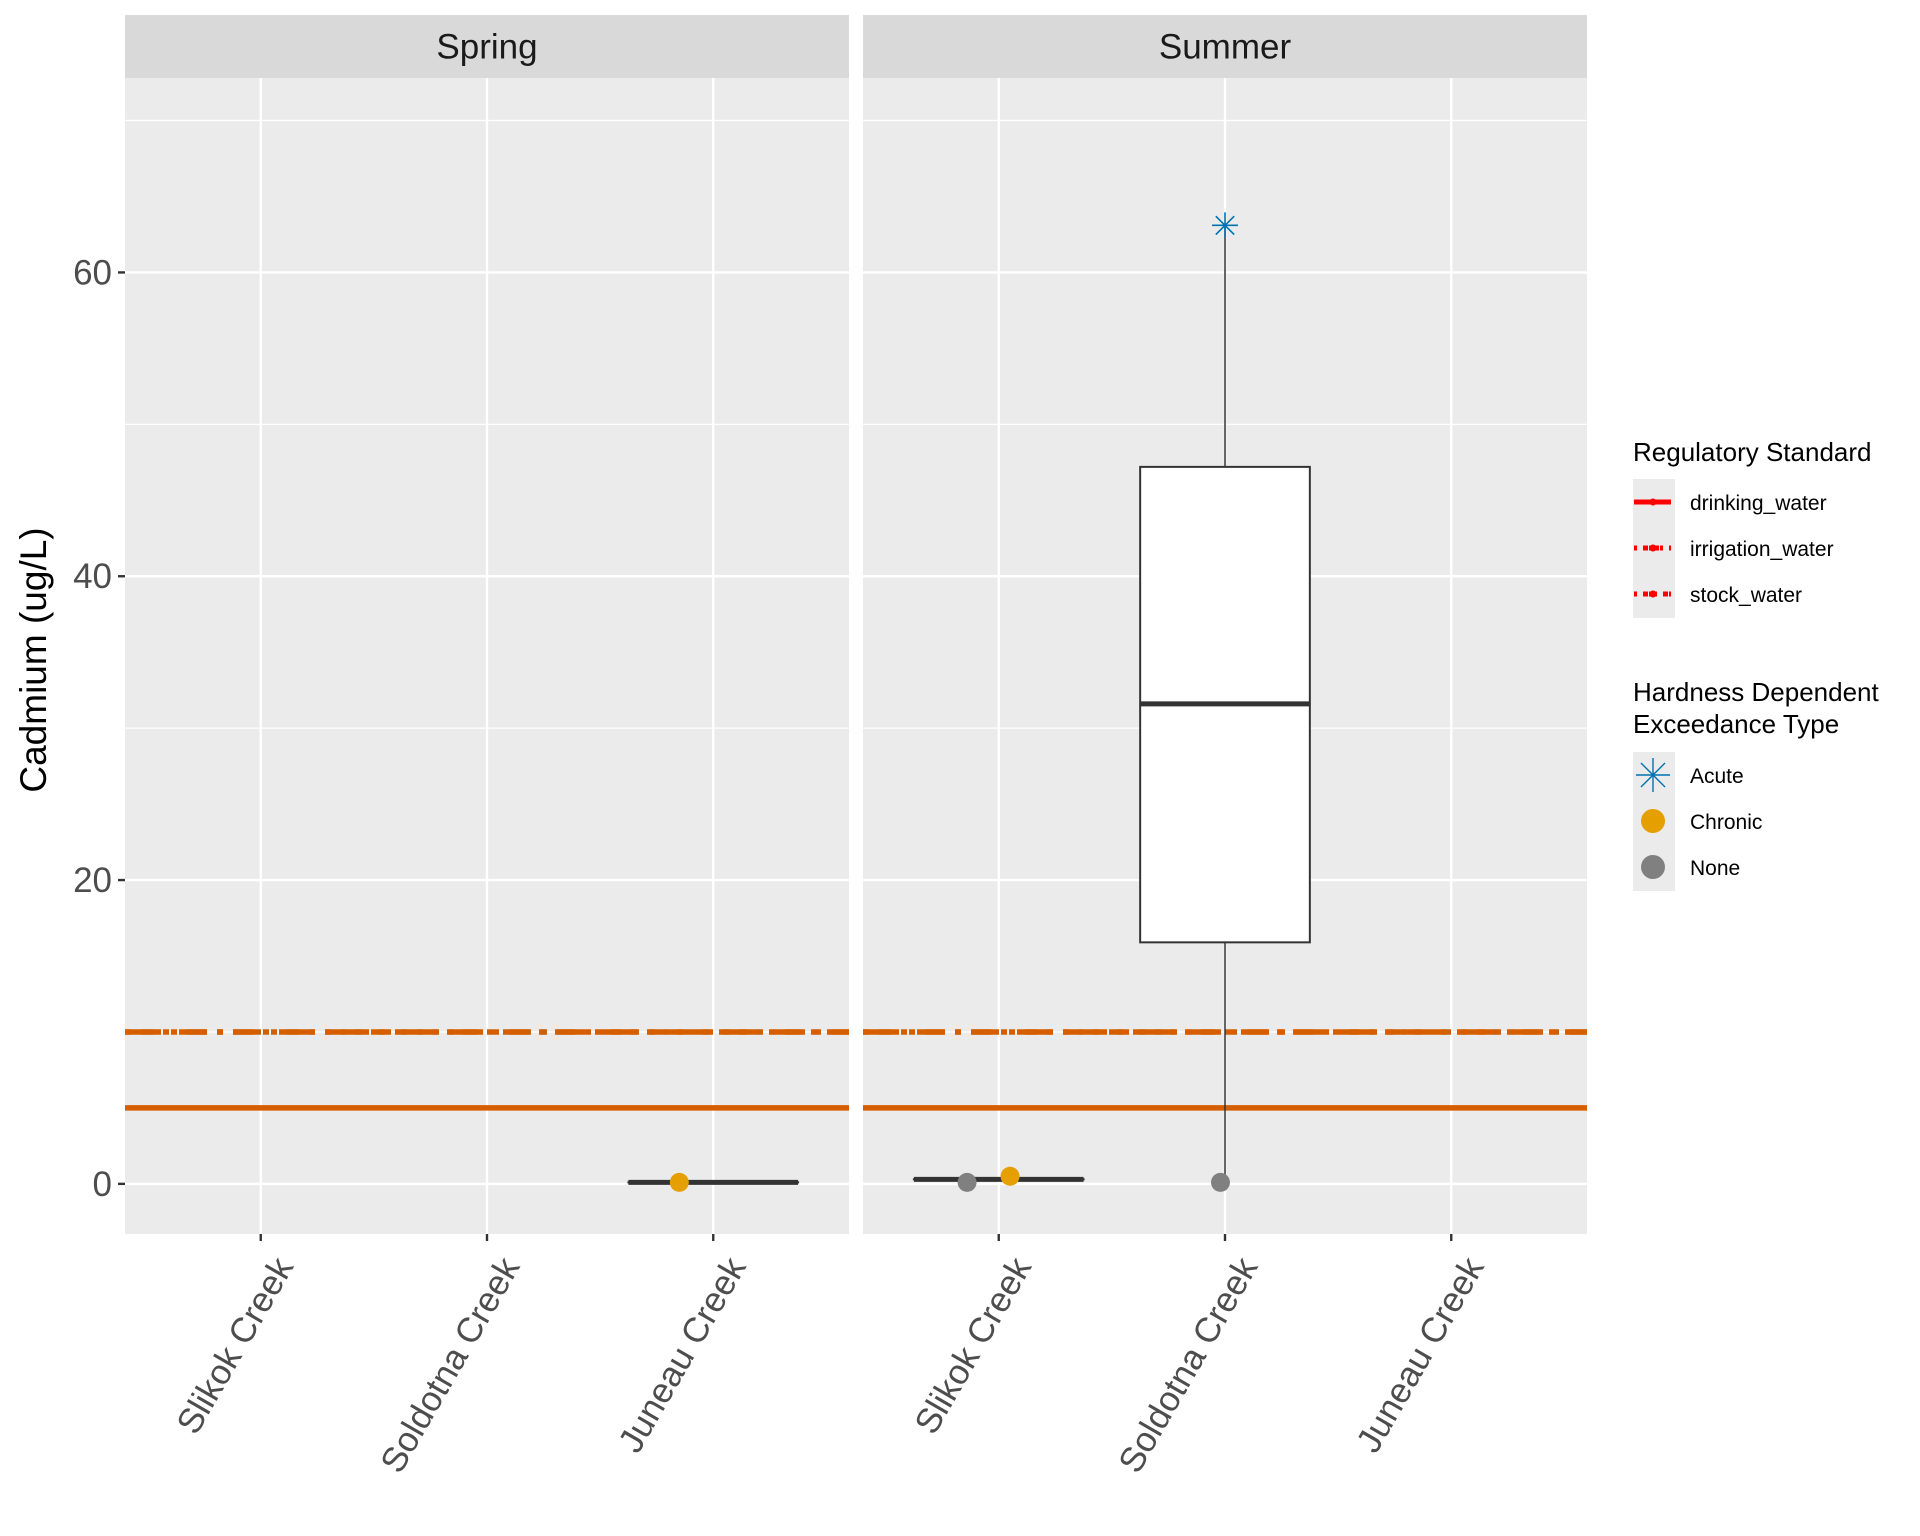  What do you see at coordinates (1762, 549) in the screenshot?
I see `legend-label: irrigation_water` at bounding box center [1762, 549].